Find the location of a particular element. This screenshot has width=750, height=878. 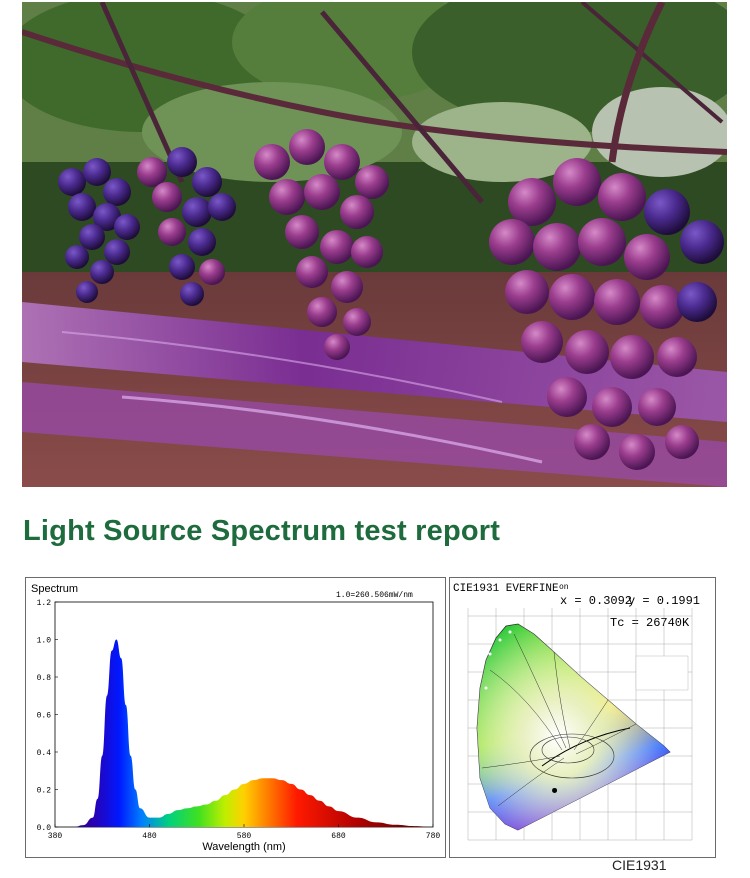

y-tick-label: 0.4 is located at coordinates (44, 753).